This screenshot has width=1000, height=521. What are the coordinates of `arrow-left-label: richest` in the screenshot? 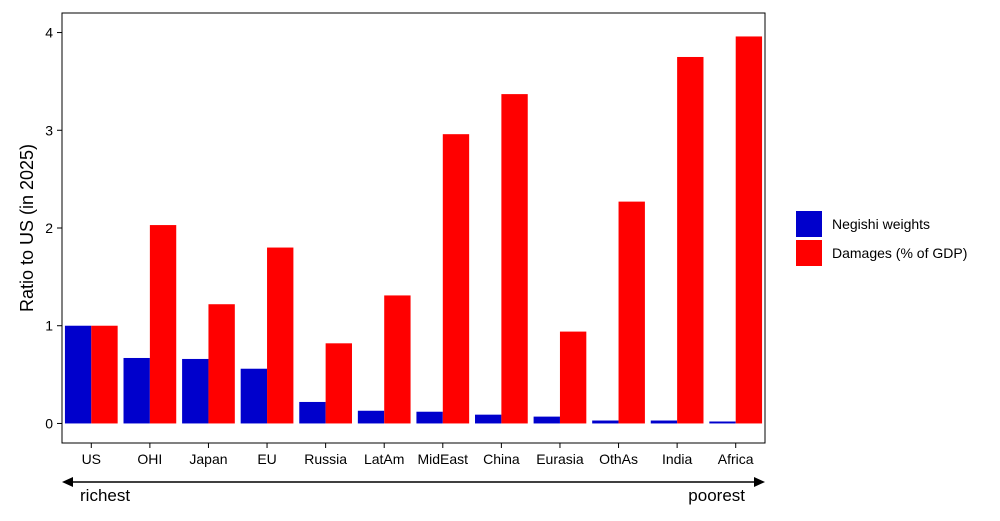 It's located at (105, 495).